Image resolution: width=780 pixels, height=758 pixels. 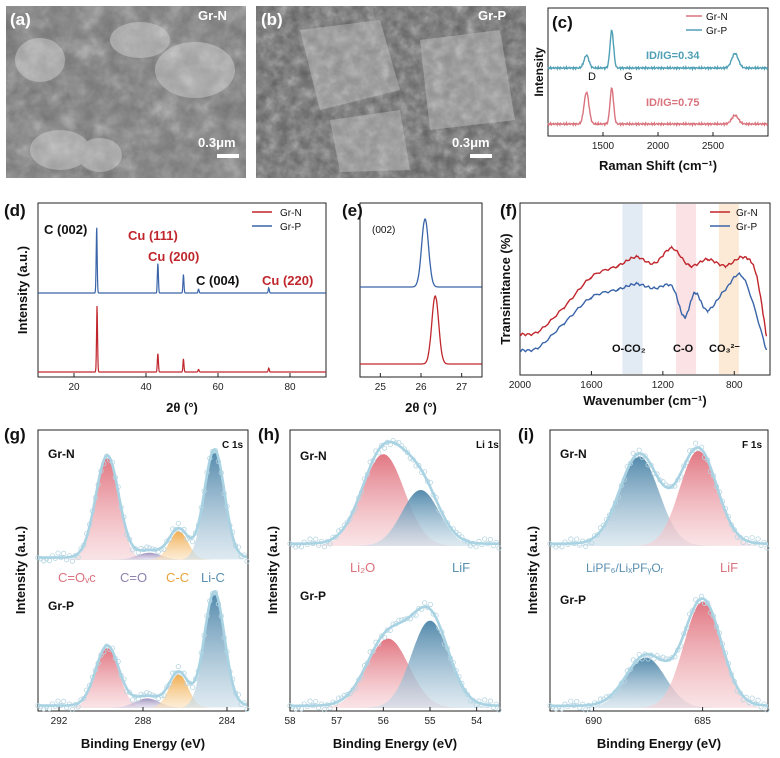 I want to click on x-axis-label-g: Binding Energy (eV), so click(x=143, y=743).